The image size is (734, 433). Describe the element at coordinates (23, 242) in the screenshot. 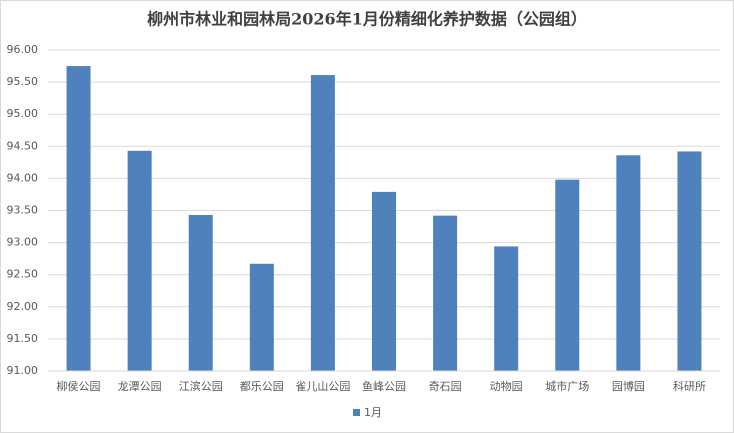

I see `y-tick-label: 93.00` at that location.